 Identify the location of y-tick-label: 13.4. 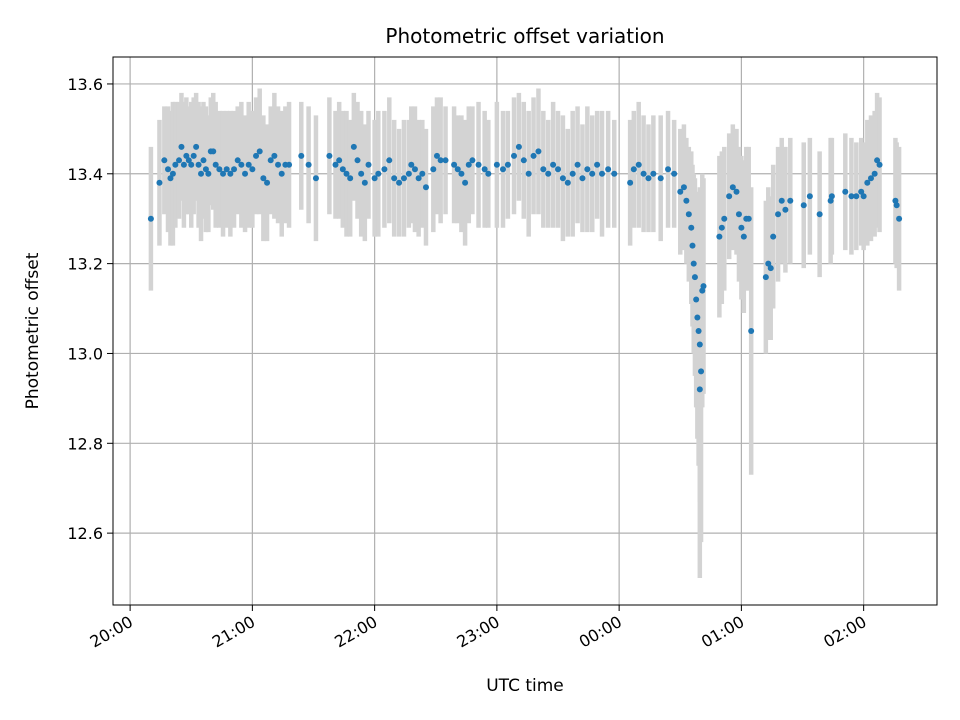
(85, 174).